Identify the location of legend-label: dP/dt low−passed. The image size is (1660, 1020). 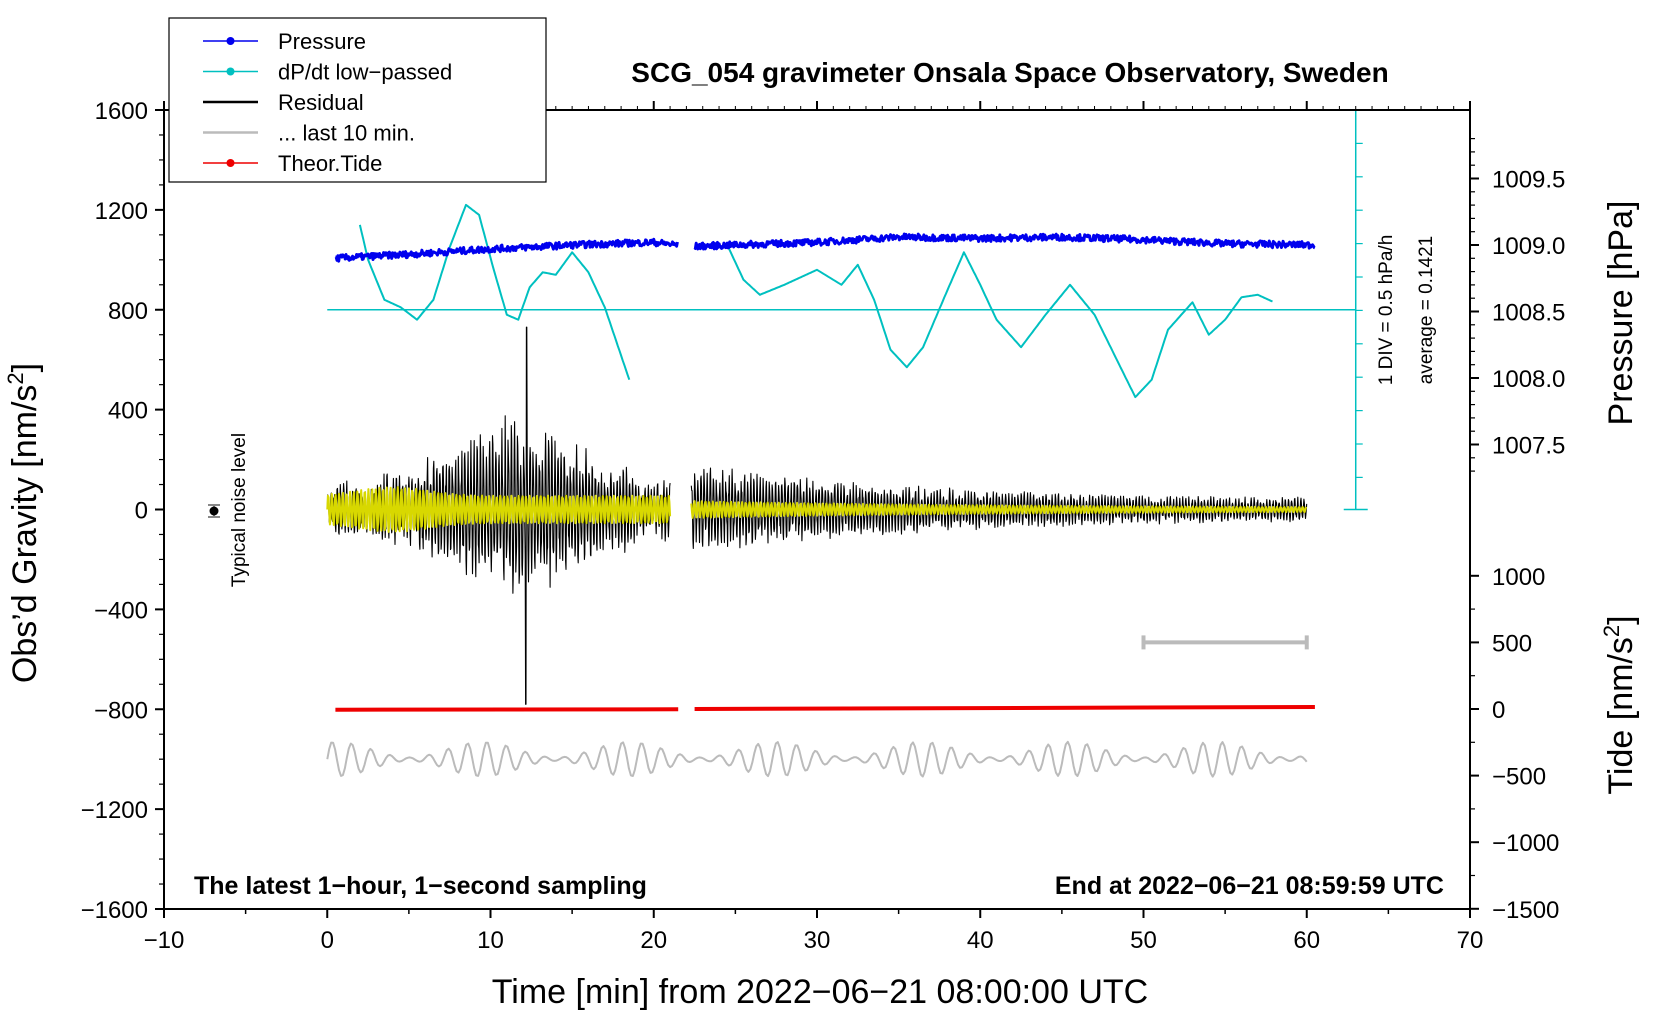
(365, 72).